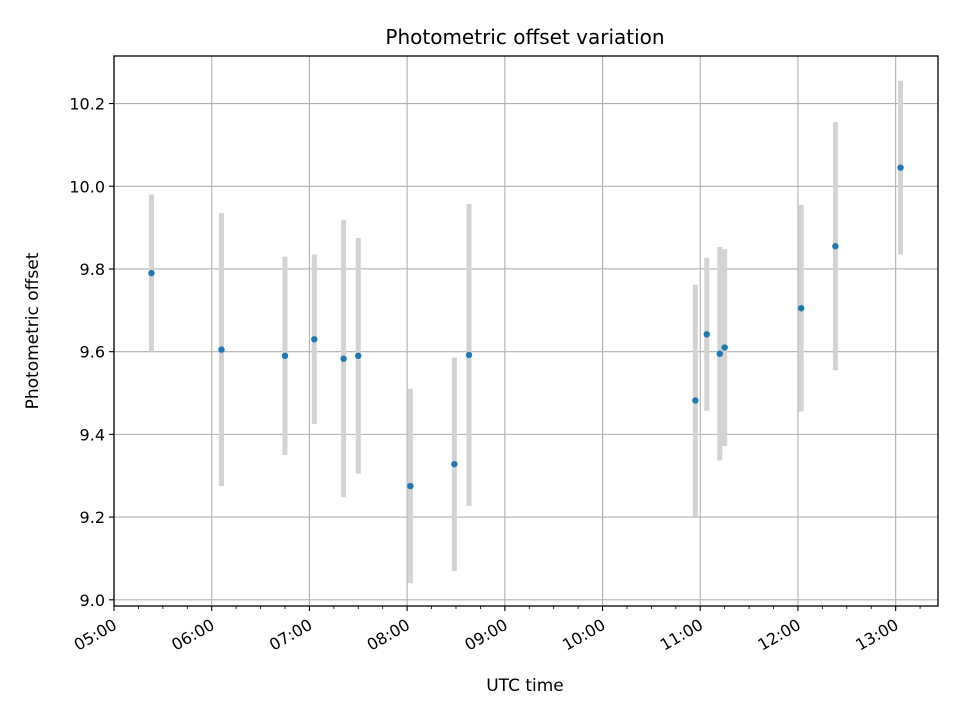 The image size is (960, 720). Describe the element at coordinates (92, 600) in the screenshot. I see `y-tick-label: 9.0` at that location.